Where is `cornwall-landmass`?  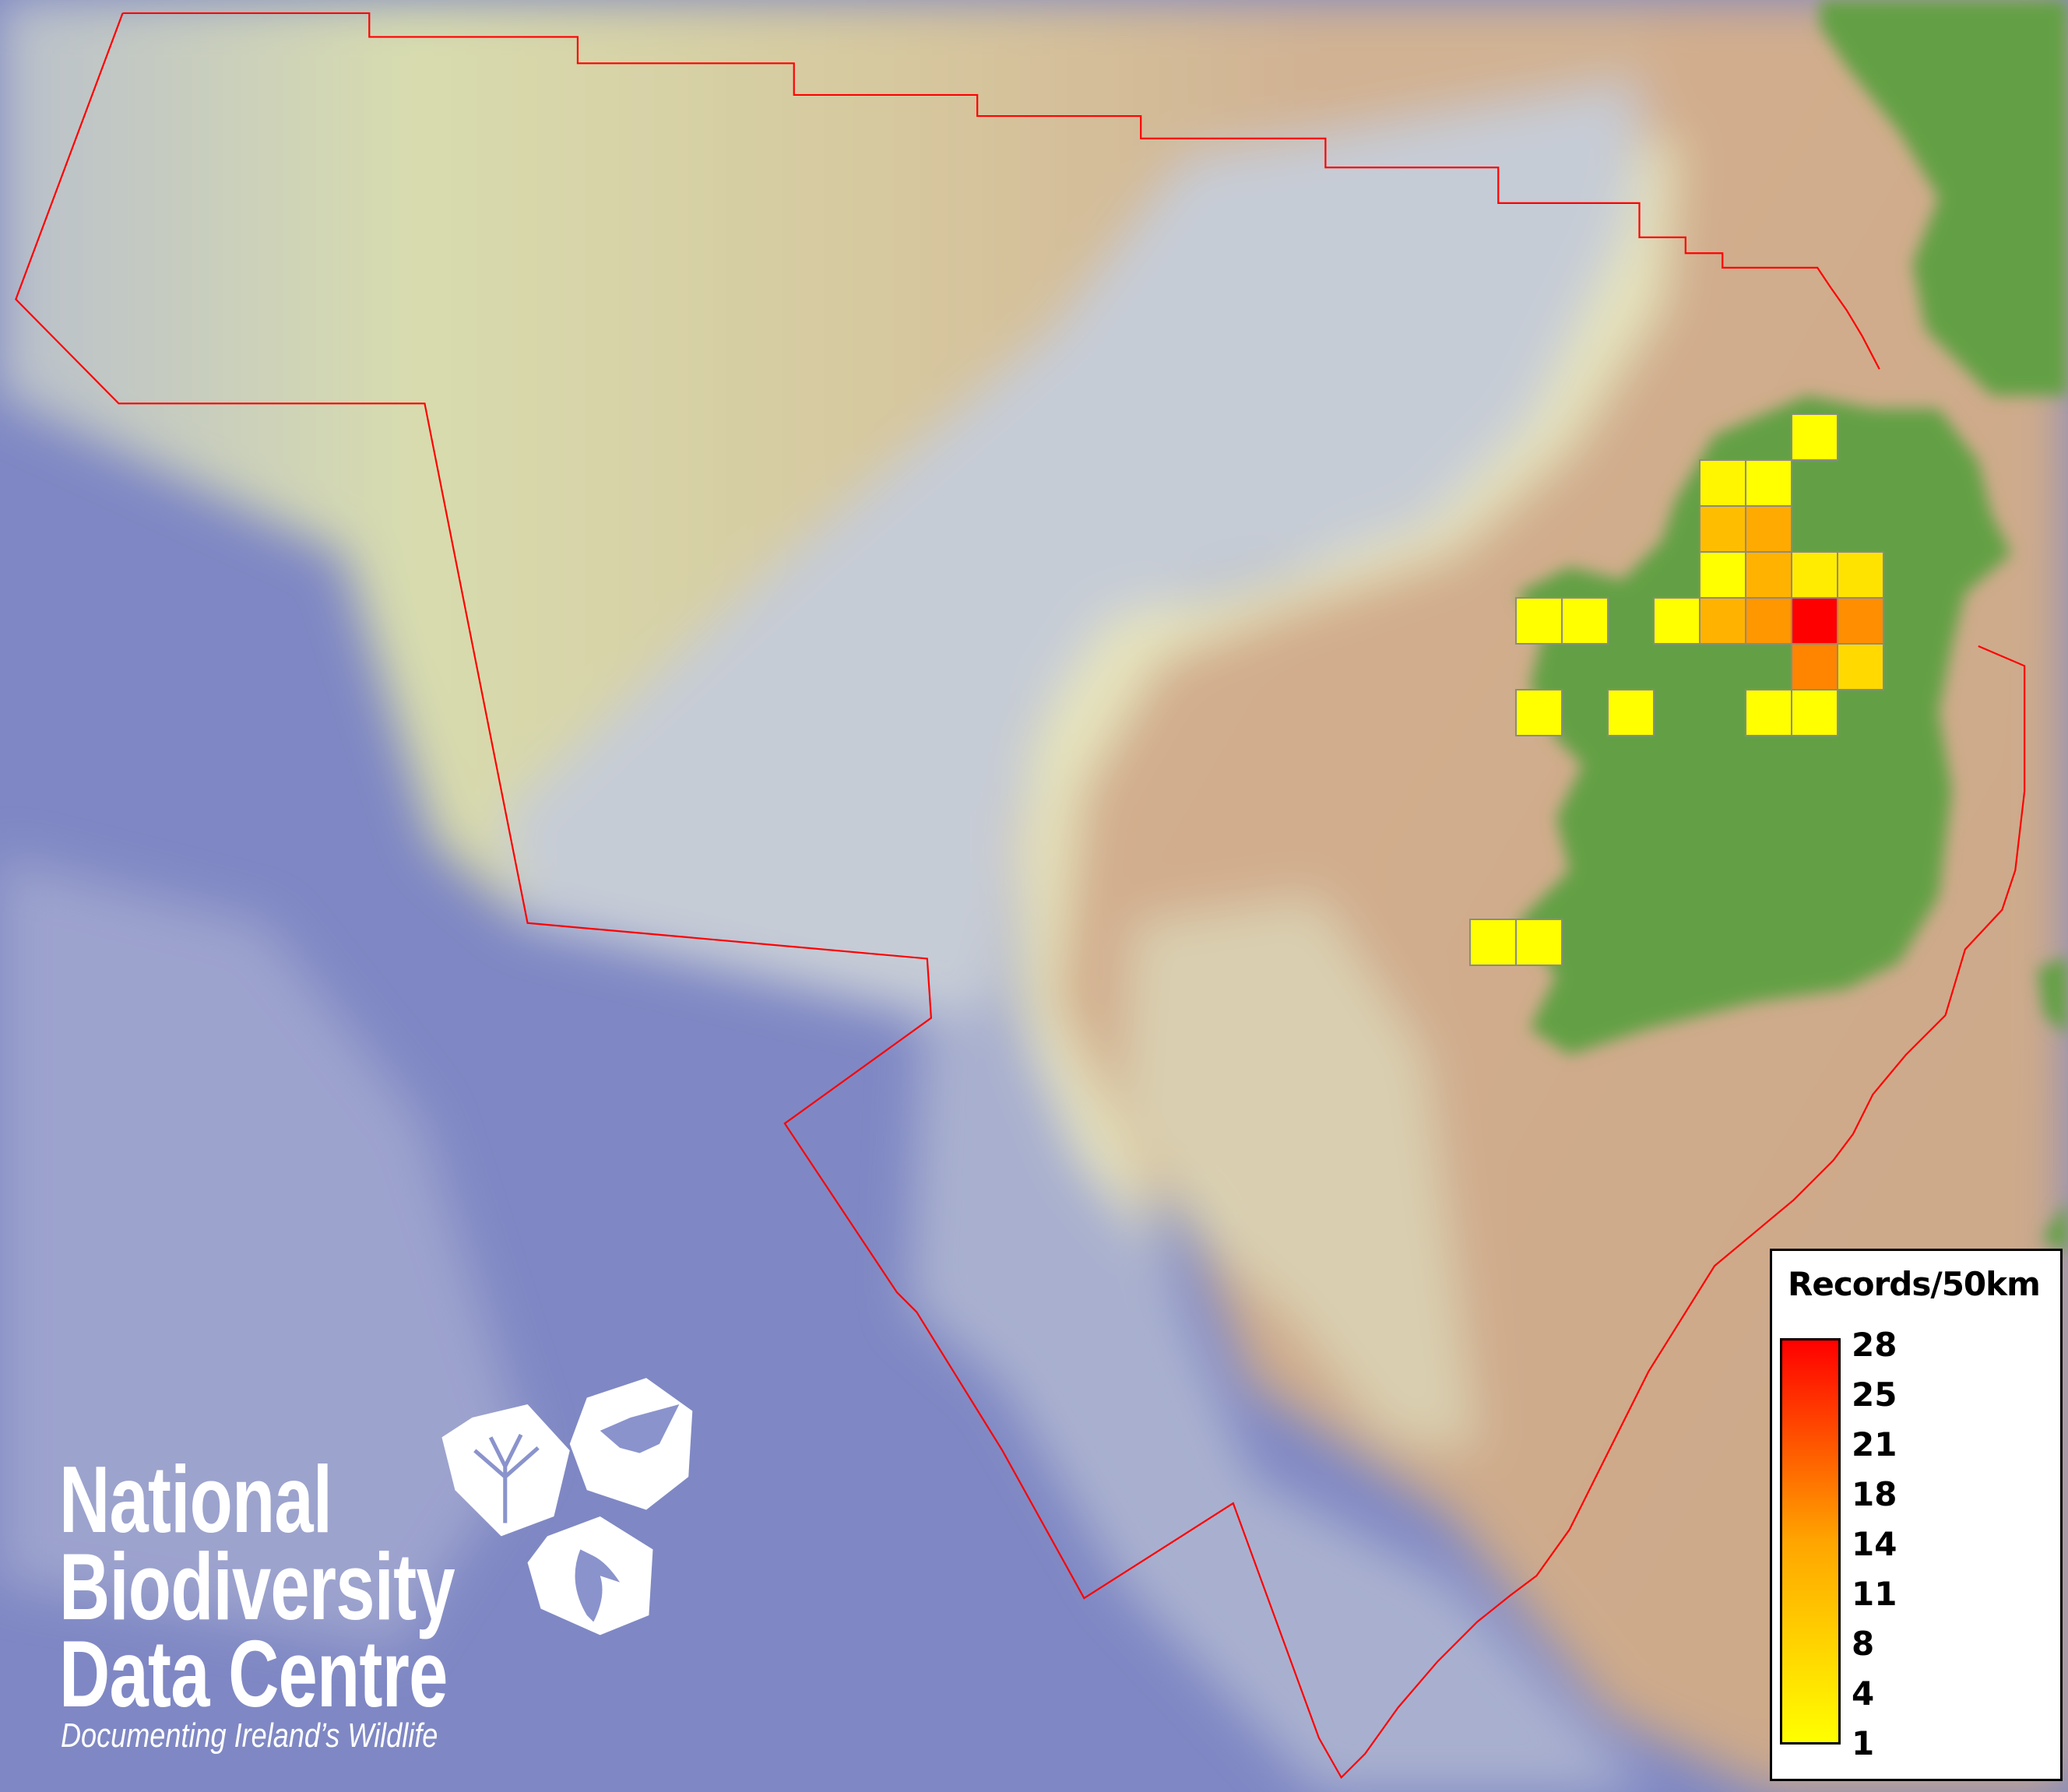
cornwall-landmass is located at coordinates (2055, 1226).